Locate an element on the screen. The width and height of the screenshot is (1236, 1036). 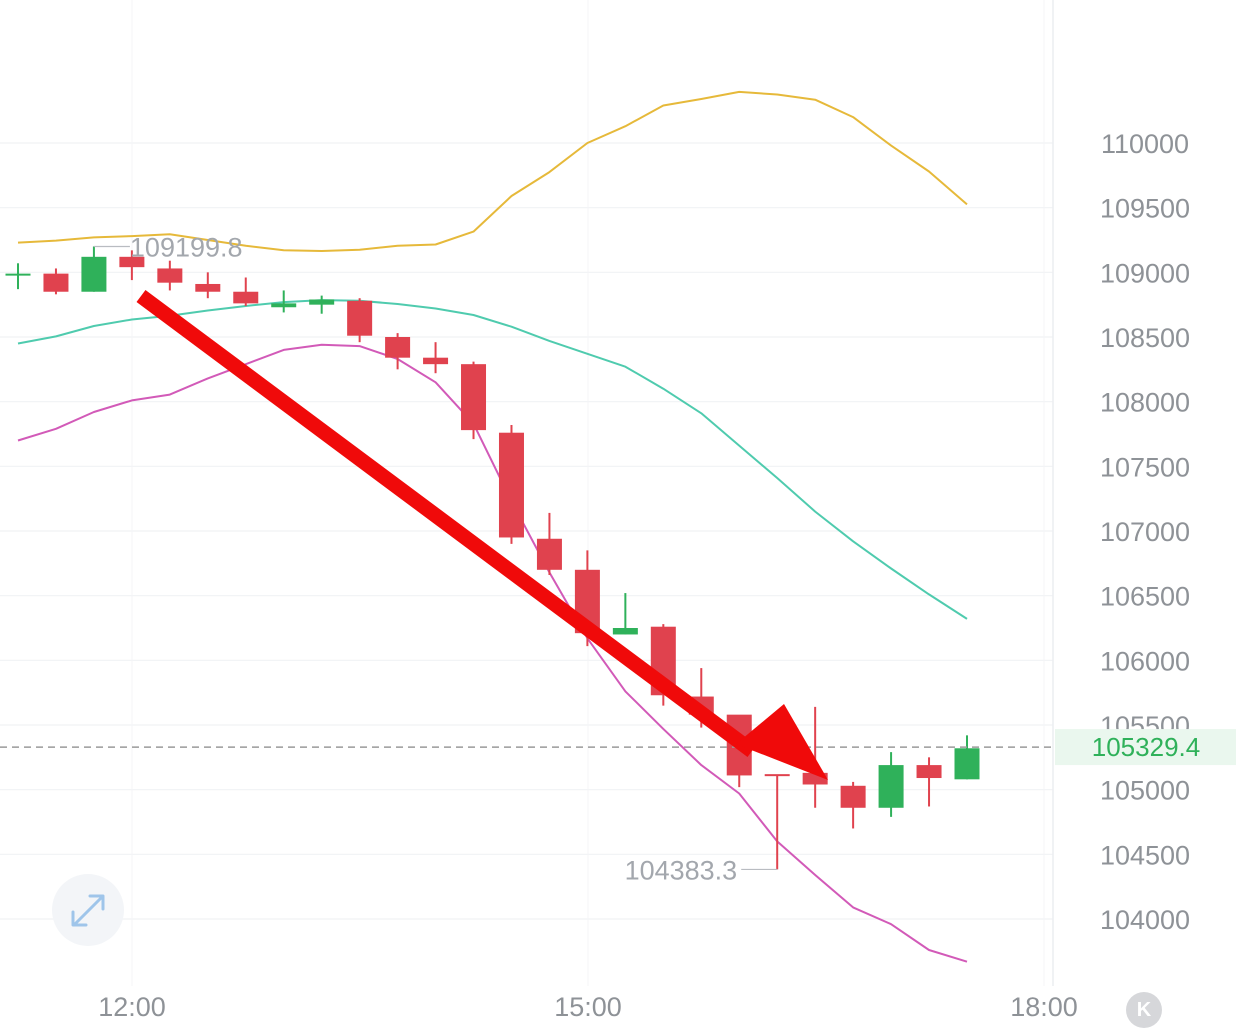
k-line-toggle-icon: K is located at coordinates (1144, 1010).